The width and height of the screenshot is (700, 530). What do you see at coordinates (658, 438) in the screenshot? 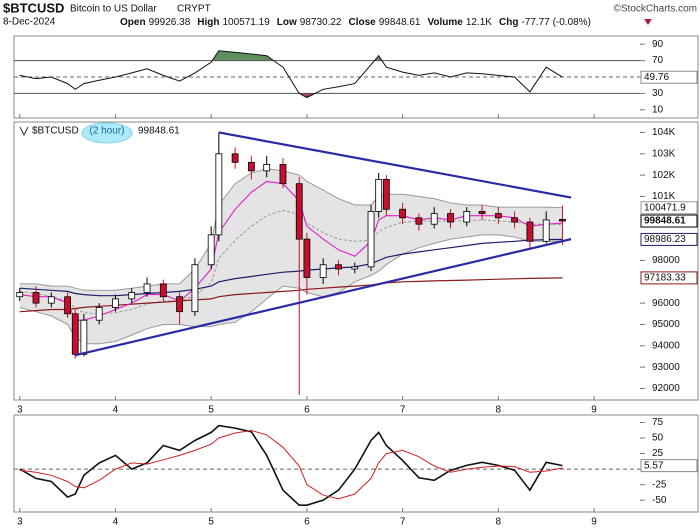
I see `y-tick-label: 50` at bounding box center [658, 438].